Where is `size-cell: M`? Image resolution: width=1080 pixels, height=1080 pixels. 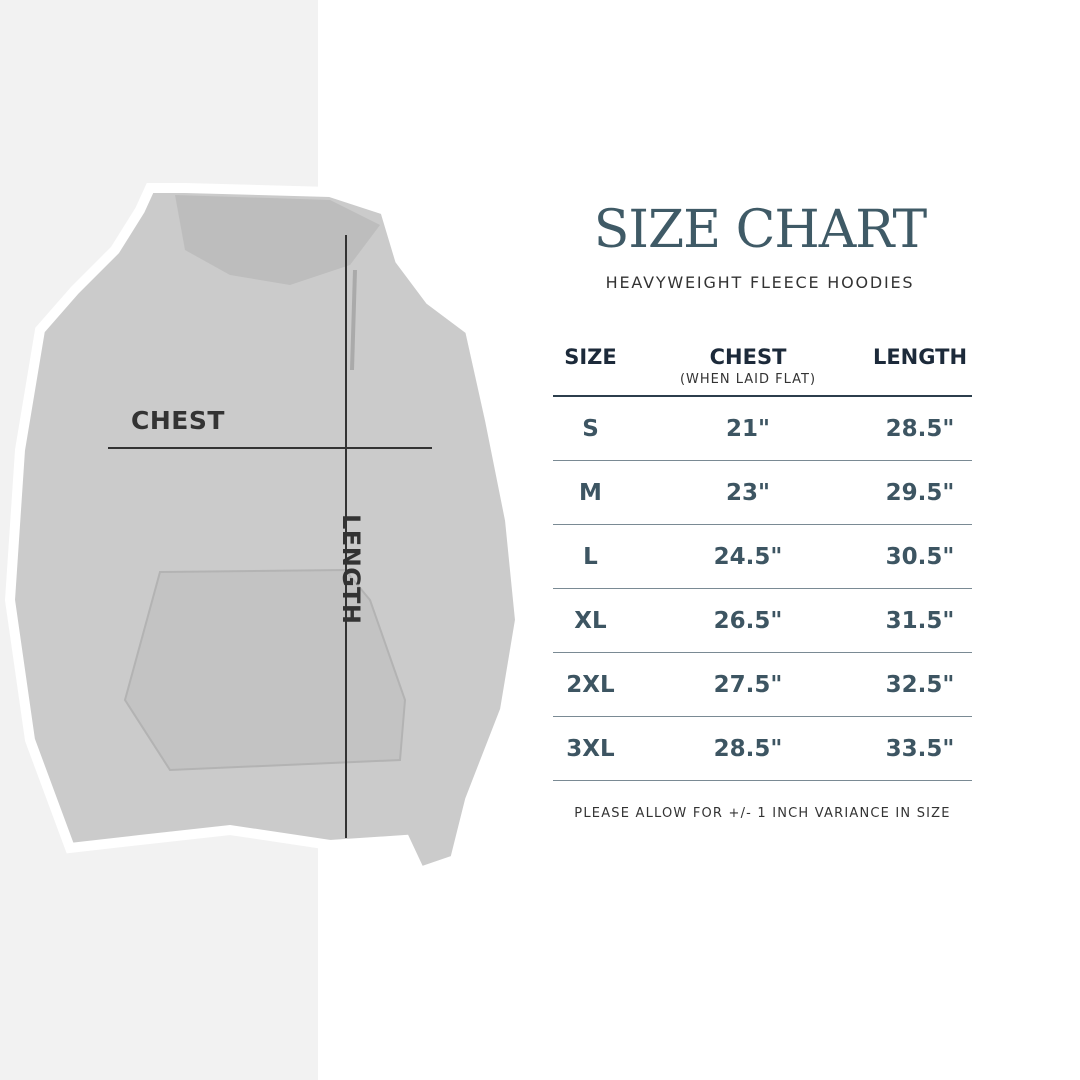
size-cell: M is located at coordinates (590, 492).